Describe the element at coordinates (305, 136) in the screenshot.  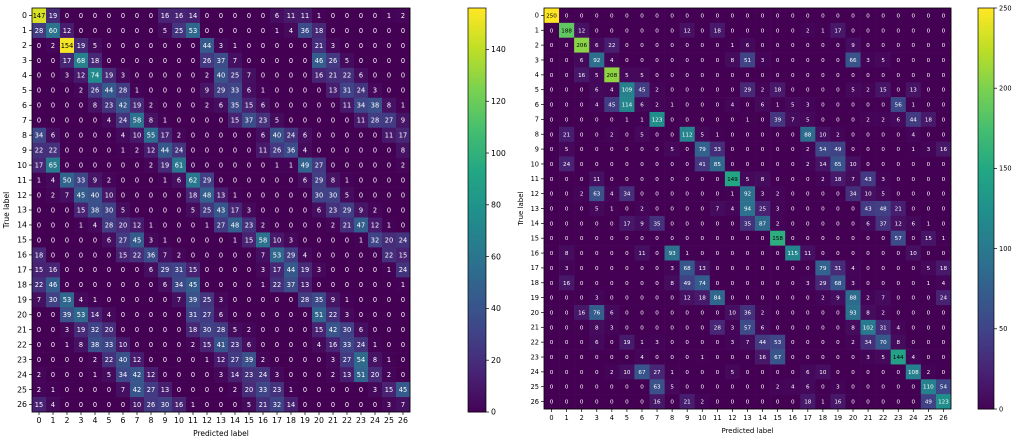
I see `cell-value-label: 6` at that location.